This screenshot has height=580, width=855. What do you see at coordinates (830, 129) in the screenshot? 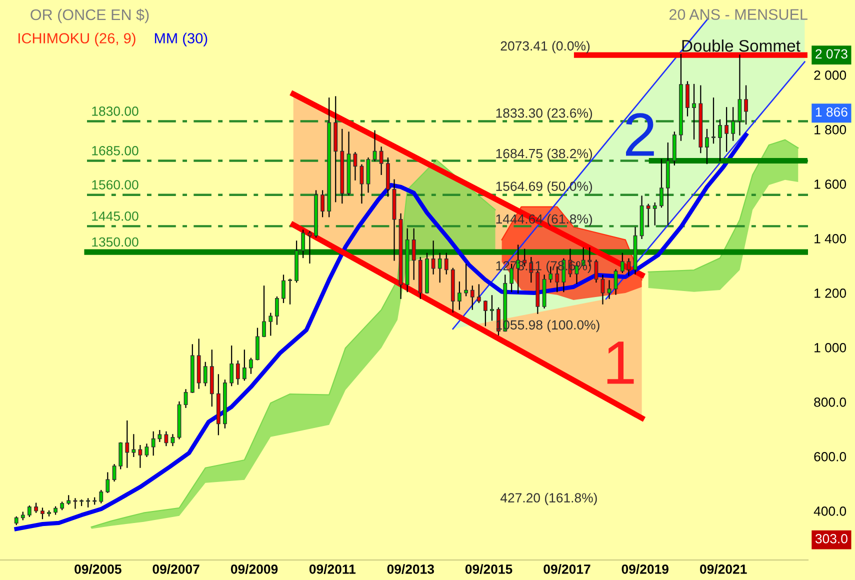
I see `y-tick-label: 1 800` at bounding box center [830, 129].